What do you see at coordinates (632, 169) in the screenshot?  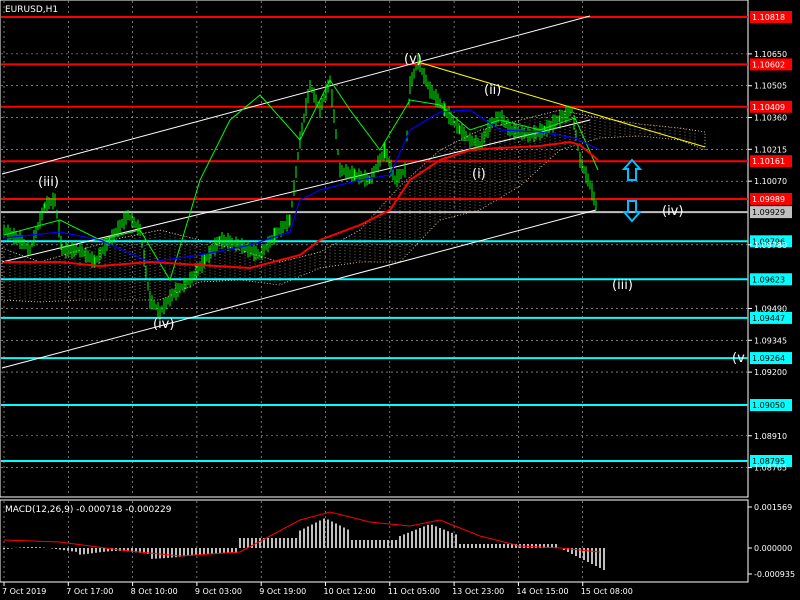 I see `up-arrow-icon` at bounding box center [632, 169].